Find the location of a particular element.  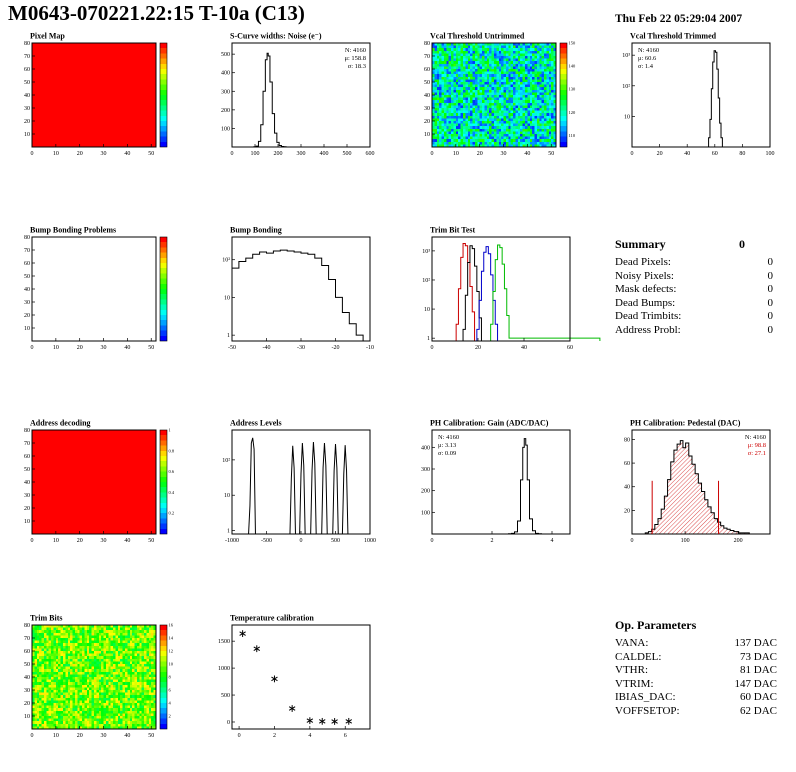

svg-text: 1000 is located at coordinates (224, 669).